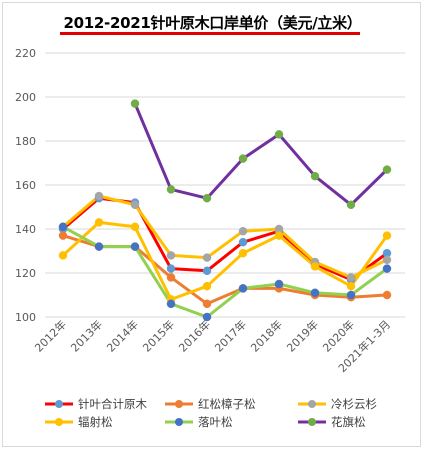 Image resolution: width=425 pixels, height=451 pixels. What do you see at coordinates (215, 422) in the screenshot?
I see `legend-label: 落叶松` at bounding box center [215, 422].